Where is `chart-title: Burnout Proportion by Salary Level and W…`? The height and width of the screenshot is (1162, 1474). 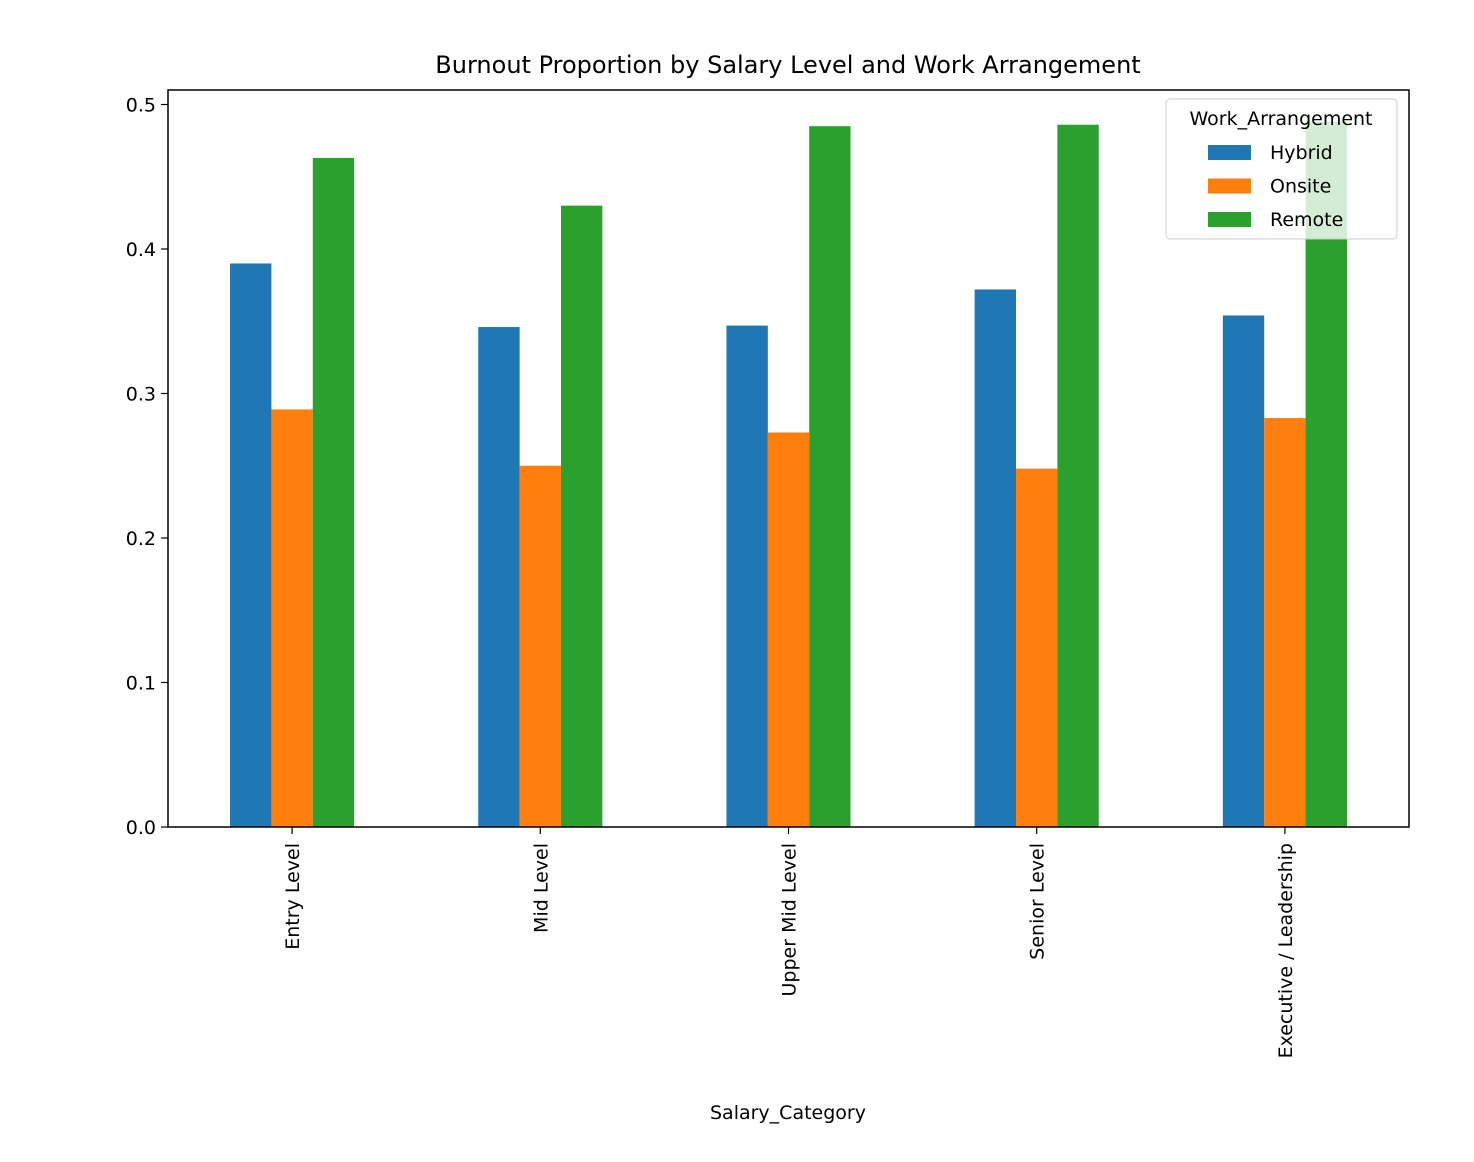 chart-title: Burnout Proportion by Salary Level and W… is located at coordinates (787, 65).